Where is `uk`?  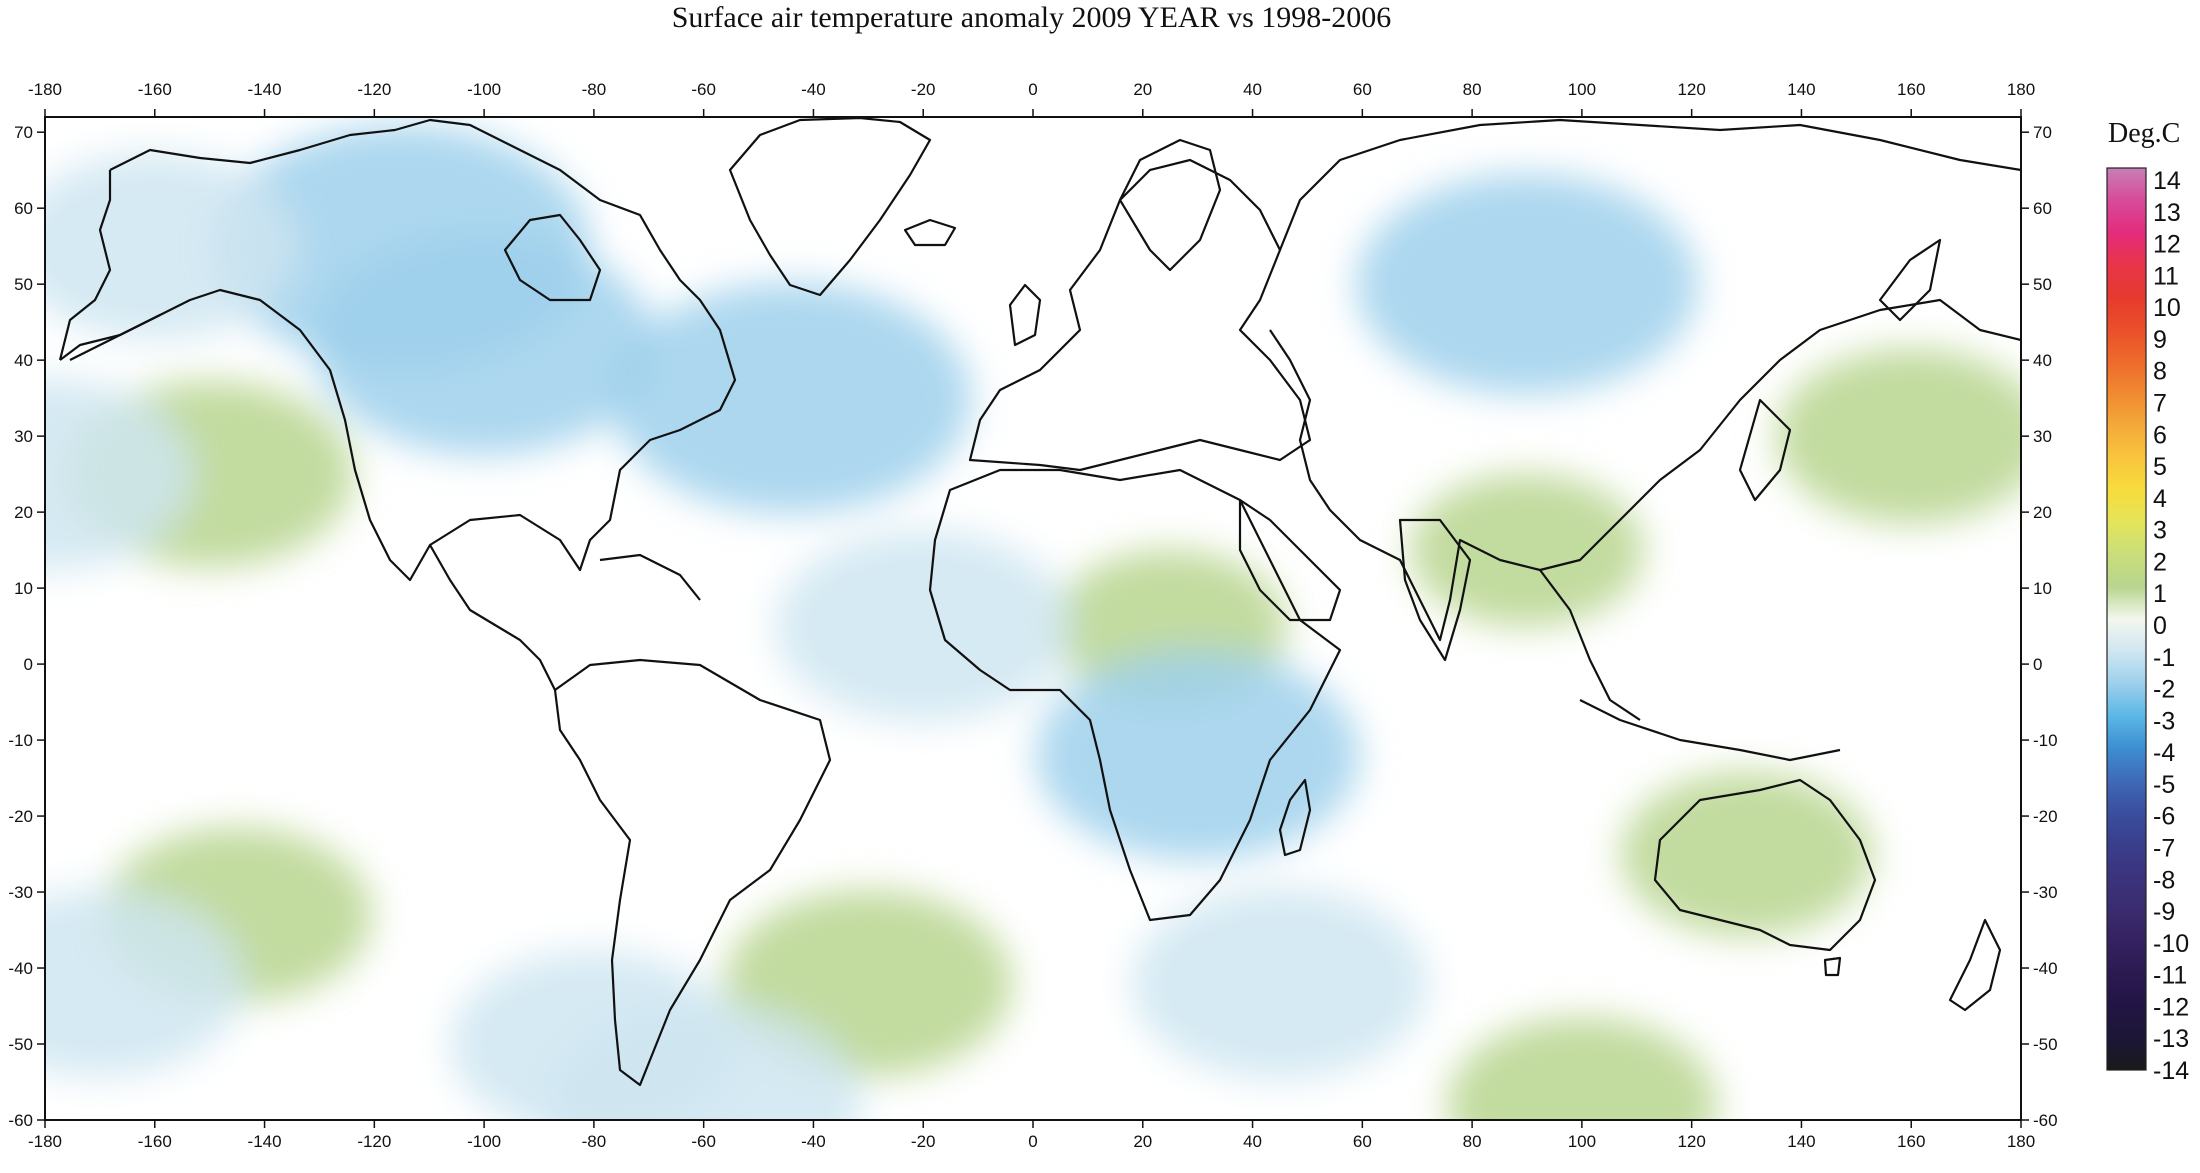 uk is located at coordinates (1025, 315).